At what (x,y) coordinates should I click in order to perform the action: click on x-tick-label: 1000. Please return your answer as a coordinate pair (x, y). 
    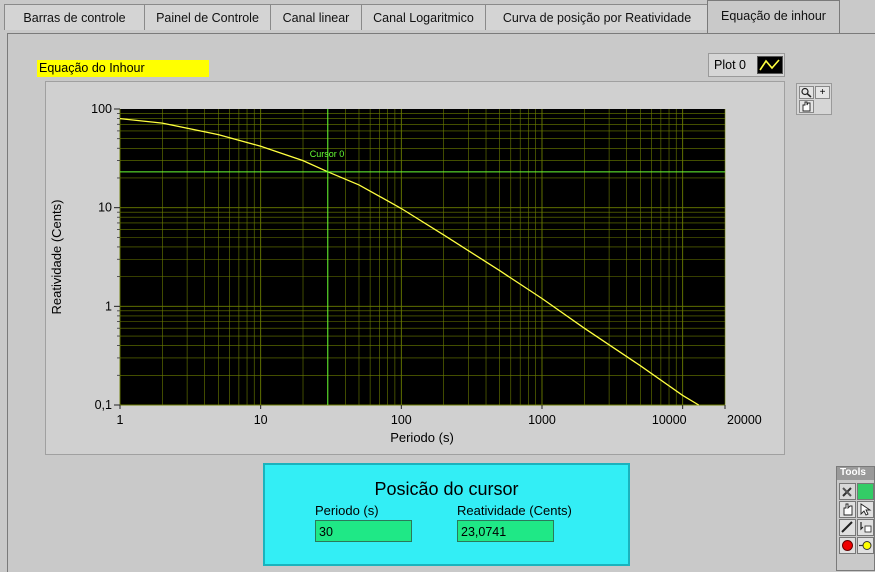
    Looking at the image, I should click on (542, 420).